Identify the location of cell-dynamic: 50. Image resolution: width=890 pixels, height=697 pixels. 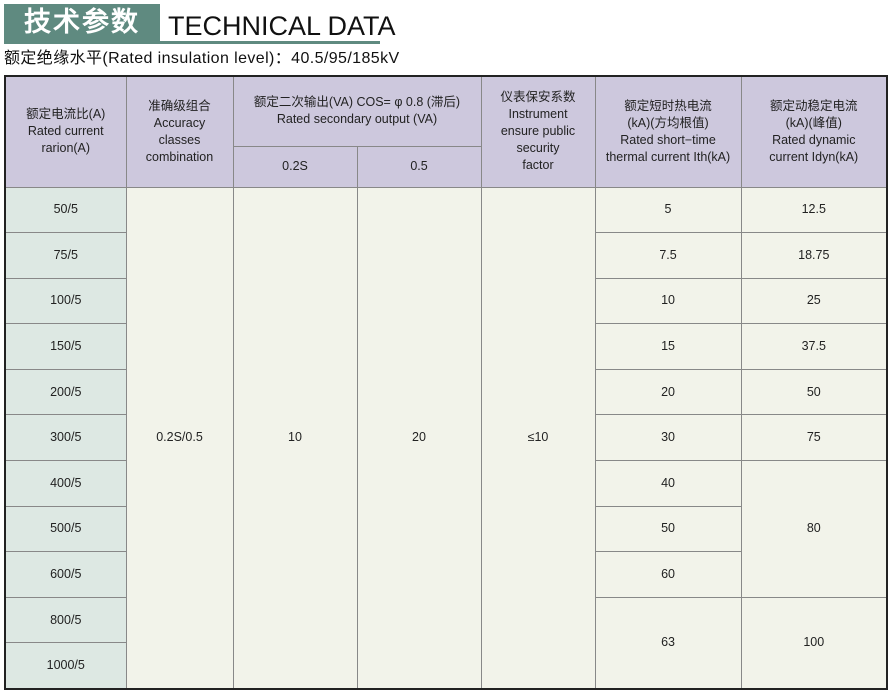
(814, 392).